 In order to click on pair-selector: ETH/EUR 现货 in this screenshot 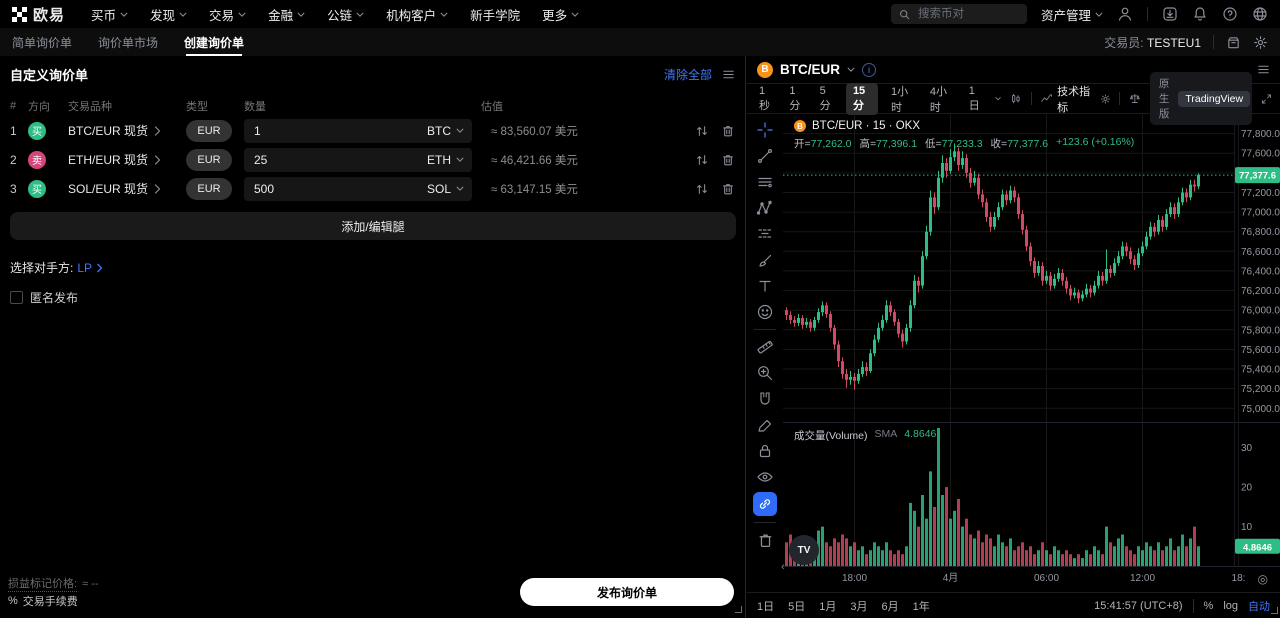, I will do `click(127, 159)`.